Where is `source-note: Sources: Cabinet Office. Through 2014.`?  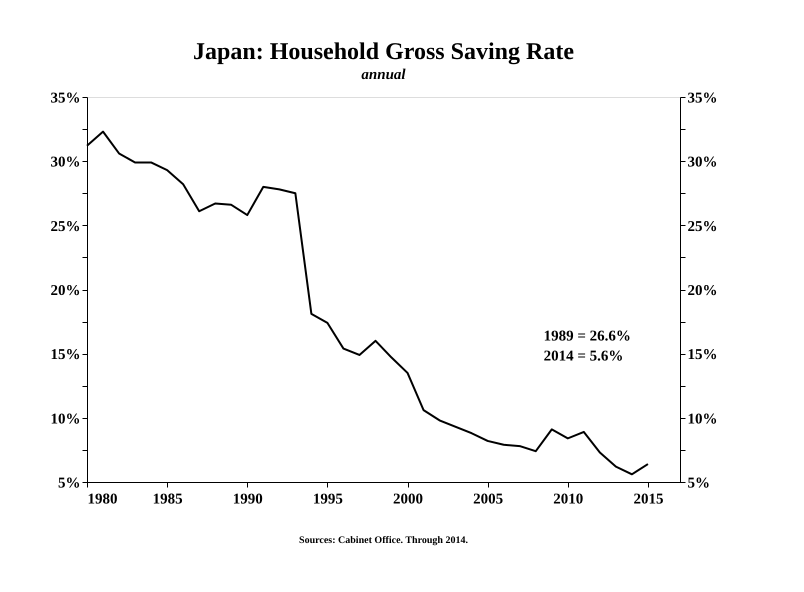 source-note: Sources: Cabinet Office. Through 2014. is located at coordinates (383, 540).